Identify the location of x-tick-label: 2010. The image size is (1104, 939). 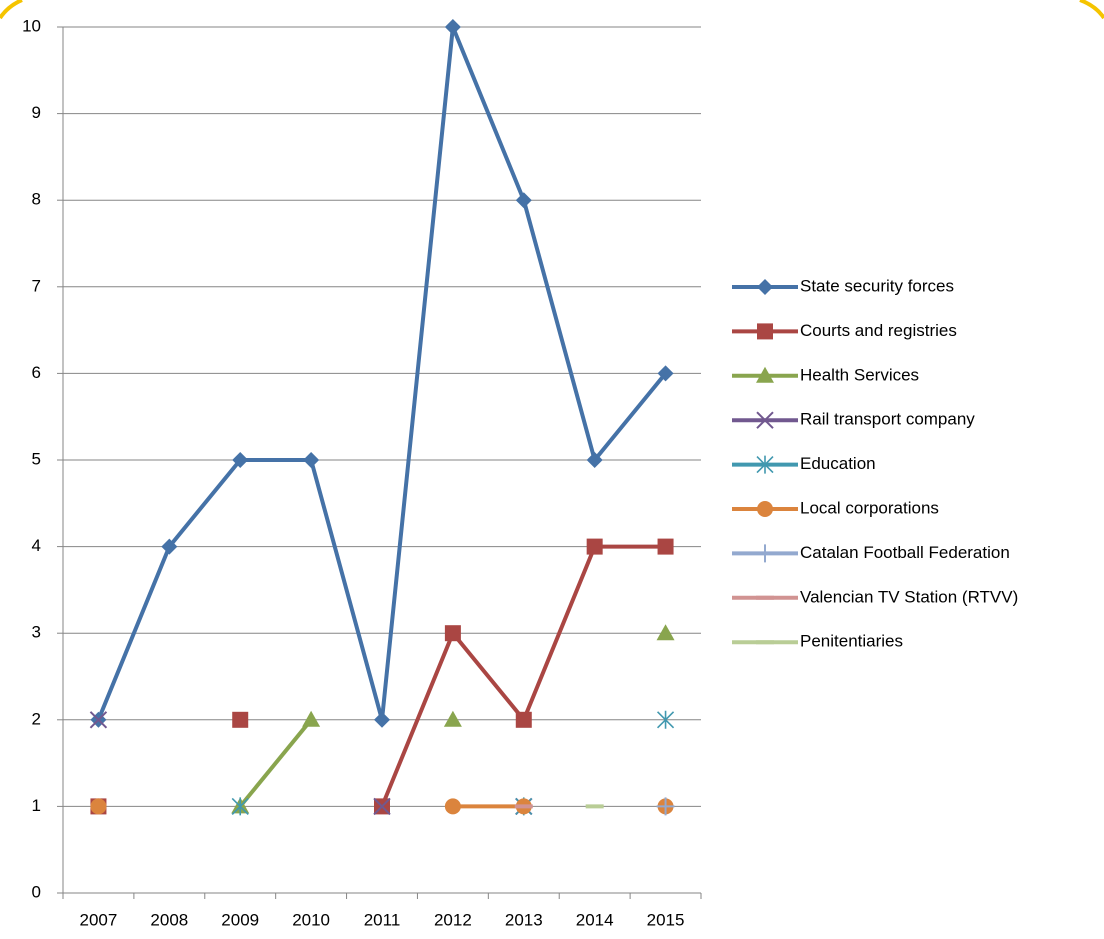
(311, 919).